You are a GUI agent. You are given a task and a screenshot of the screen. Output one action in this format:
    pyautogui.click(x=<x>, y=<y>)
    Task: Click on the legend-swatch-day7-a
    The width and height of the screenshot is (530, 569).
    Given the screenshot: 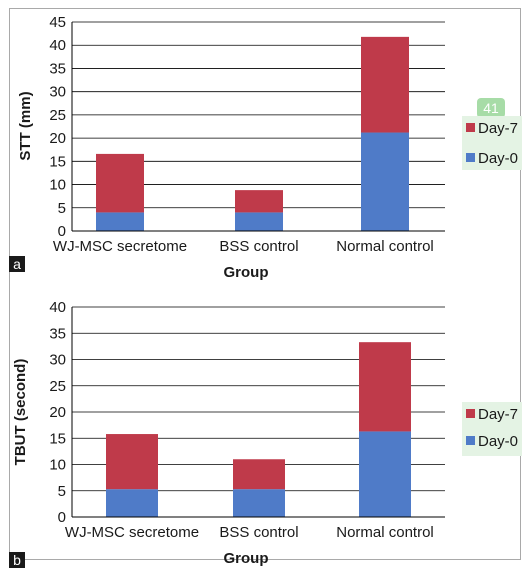 What is the action you would take?
    pyautogui.click(x=470, y=127)
    